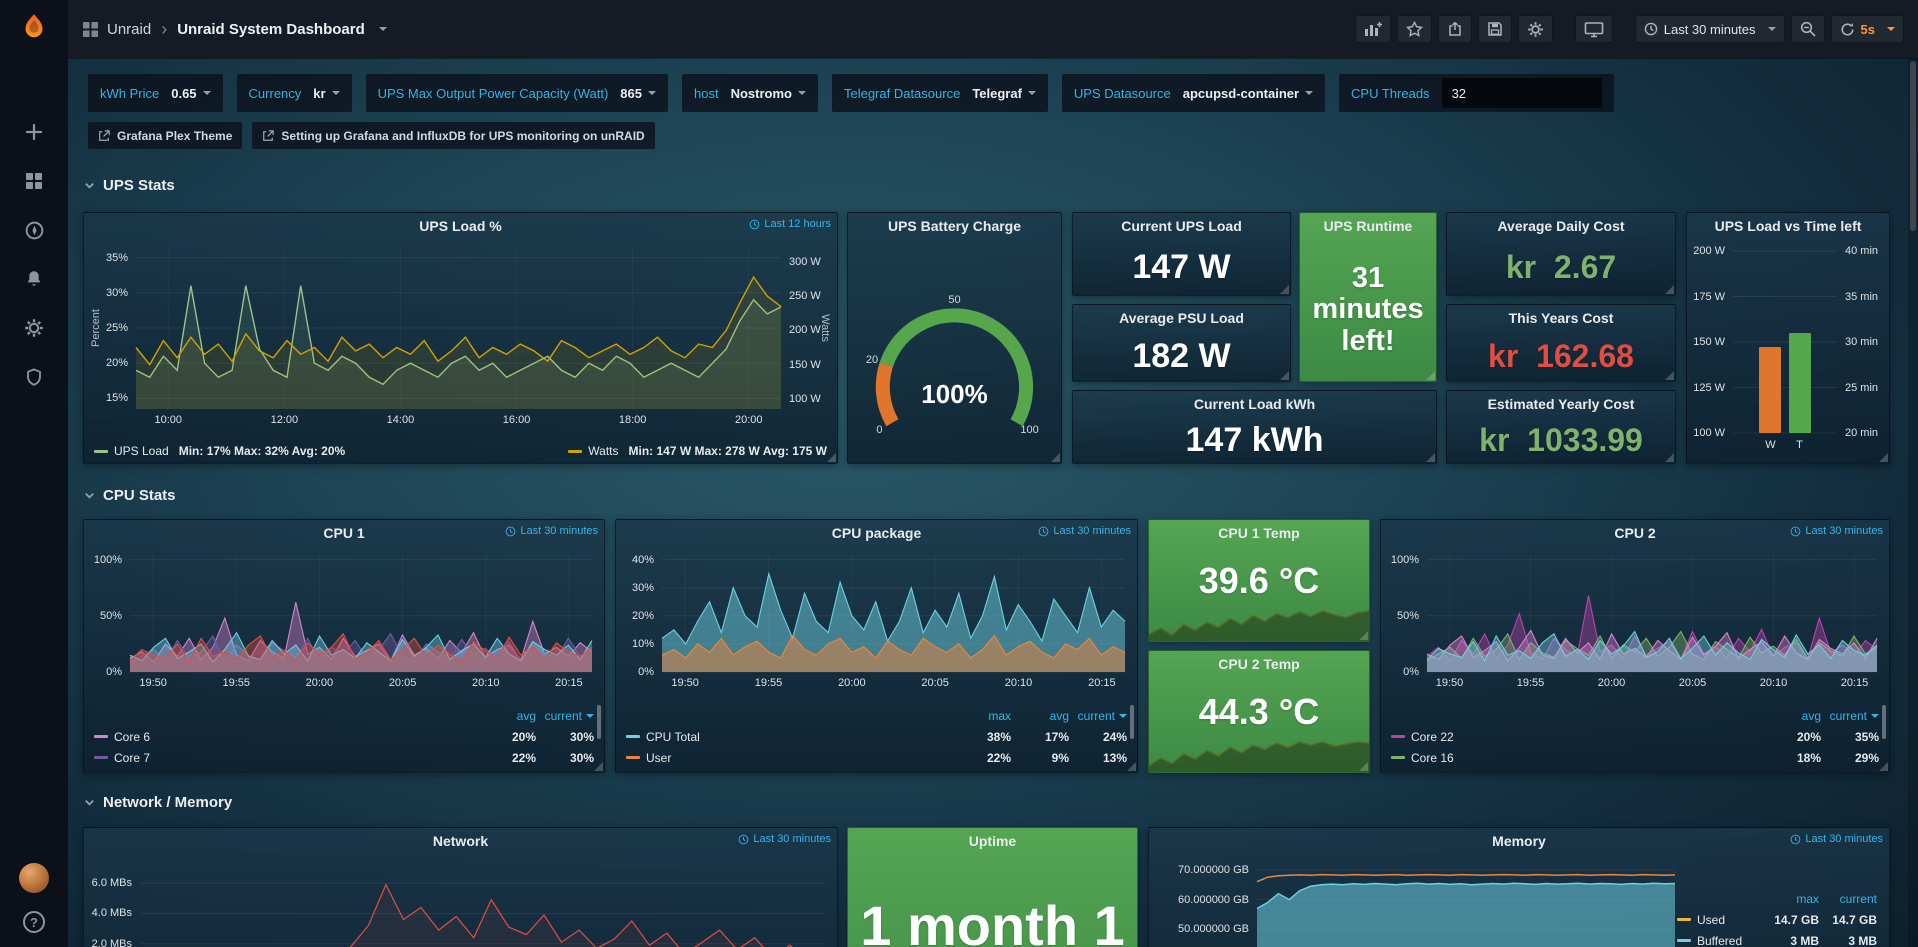  I want to click on dashboards-icon, so click(34, 181).